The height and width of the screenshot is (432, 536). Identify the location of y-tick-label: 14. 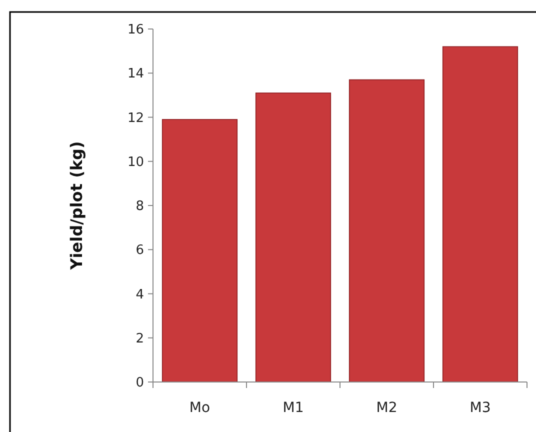
(135, 74).